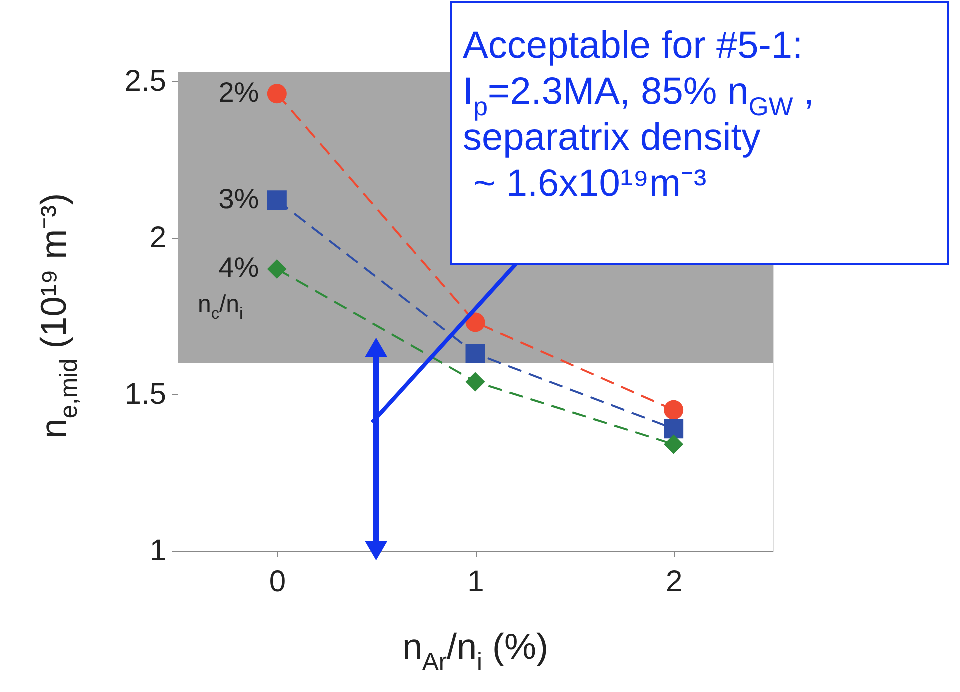  Describe the element at coordinates (674, 582) in the screenshot. I see `x-tick-label: 2` at that location.